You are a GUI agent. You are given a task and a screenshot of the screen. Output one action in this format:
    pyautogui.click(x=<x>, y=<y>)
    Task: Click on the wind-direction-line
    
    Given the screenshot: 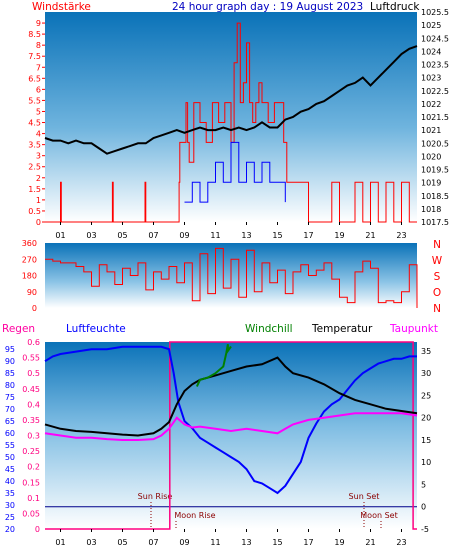 What is the action you would take?
    pyautogui.click(x=231, y=277)
    